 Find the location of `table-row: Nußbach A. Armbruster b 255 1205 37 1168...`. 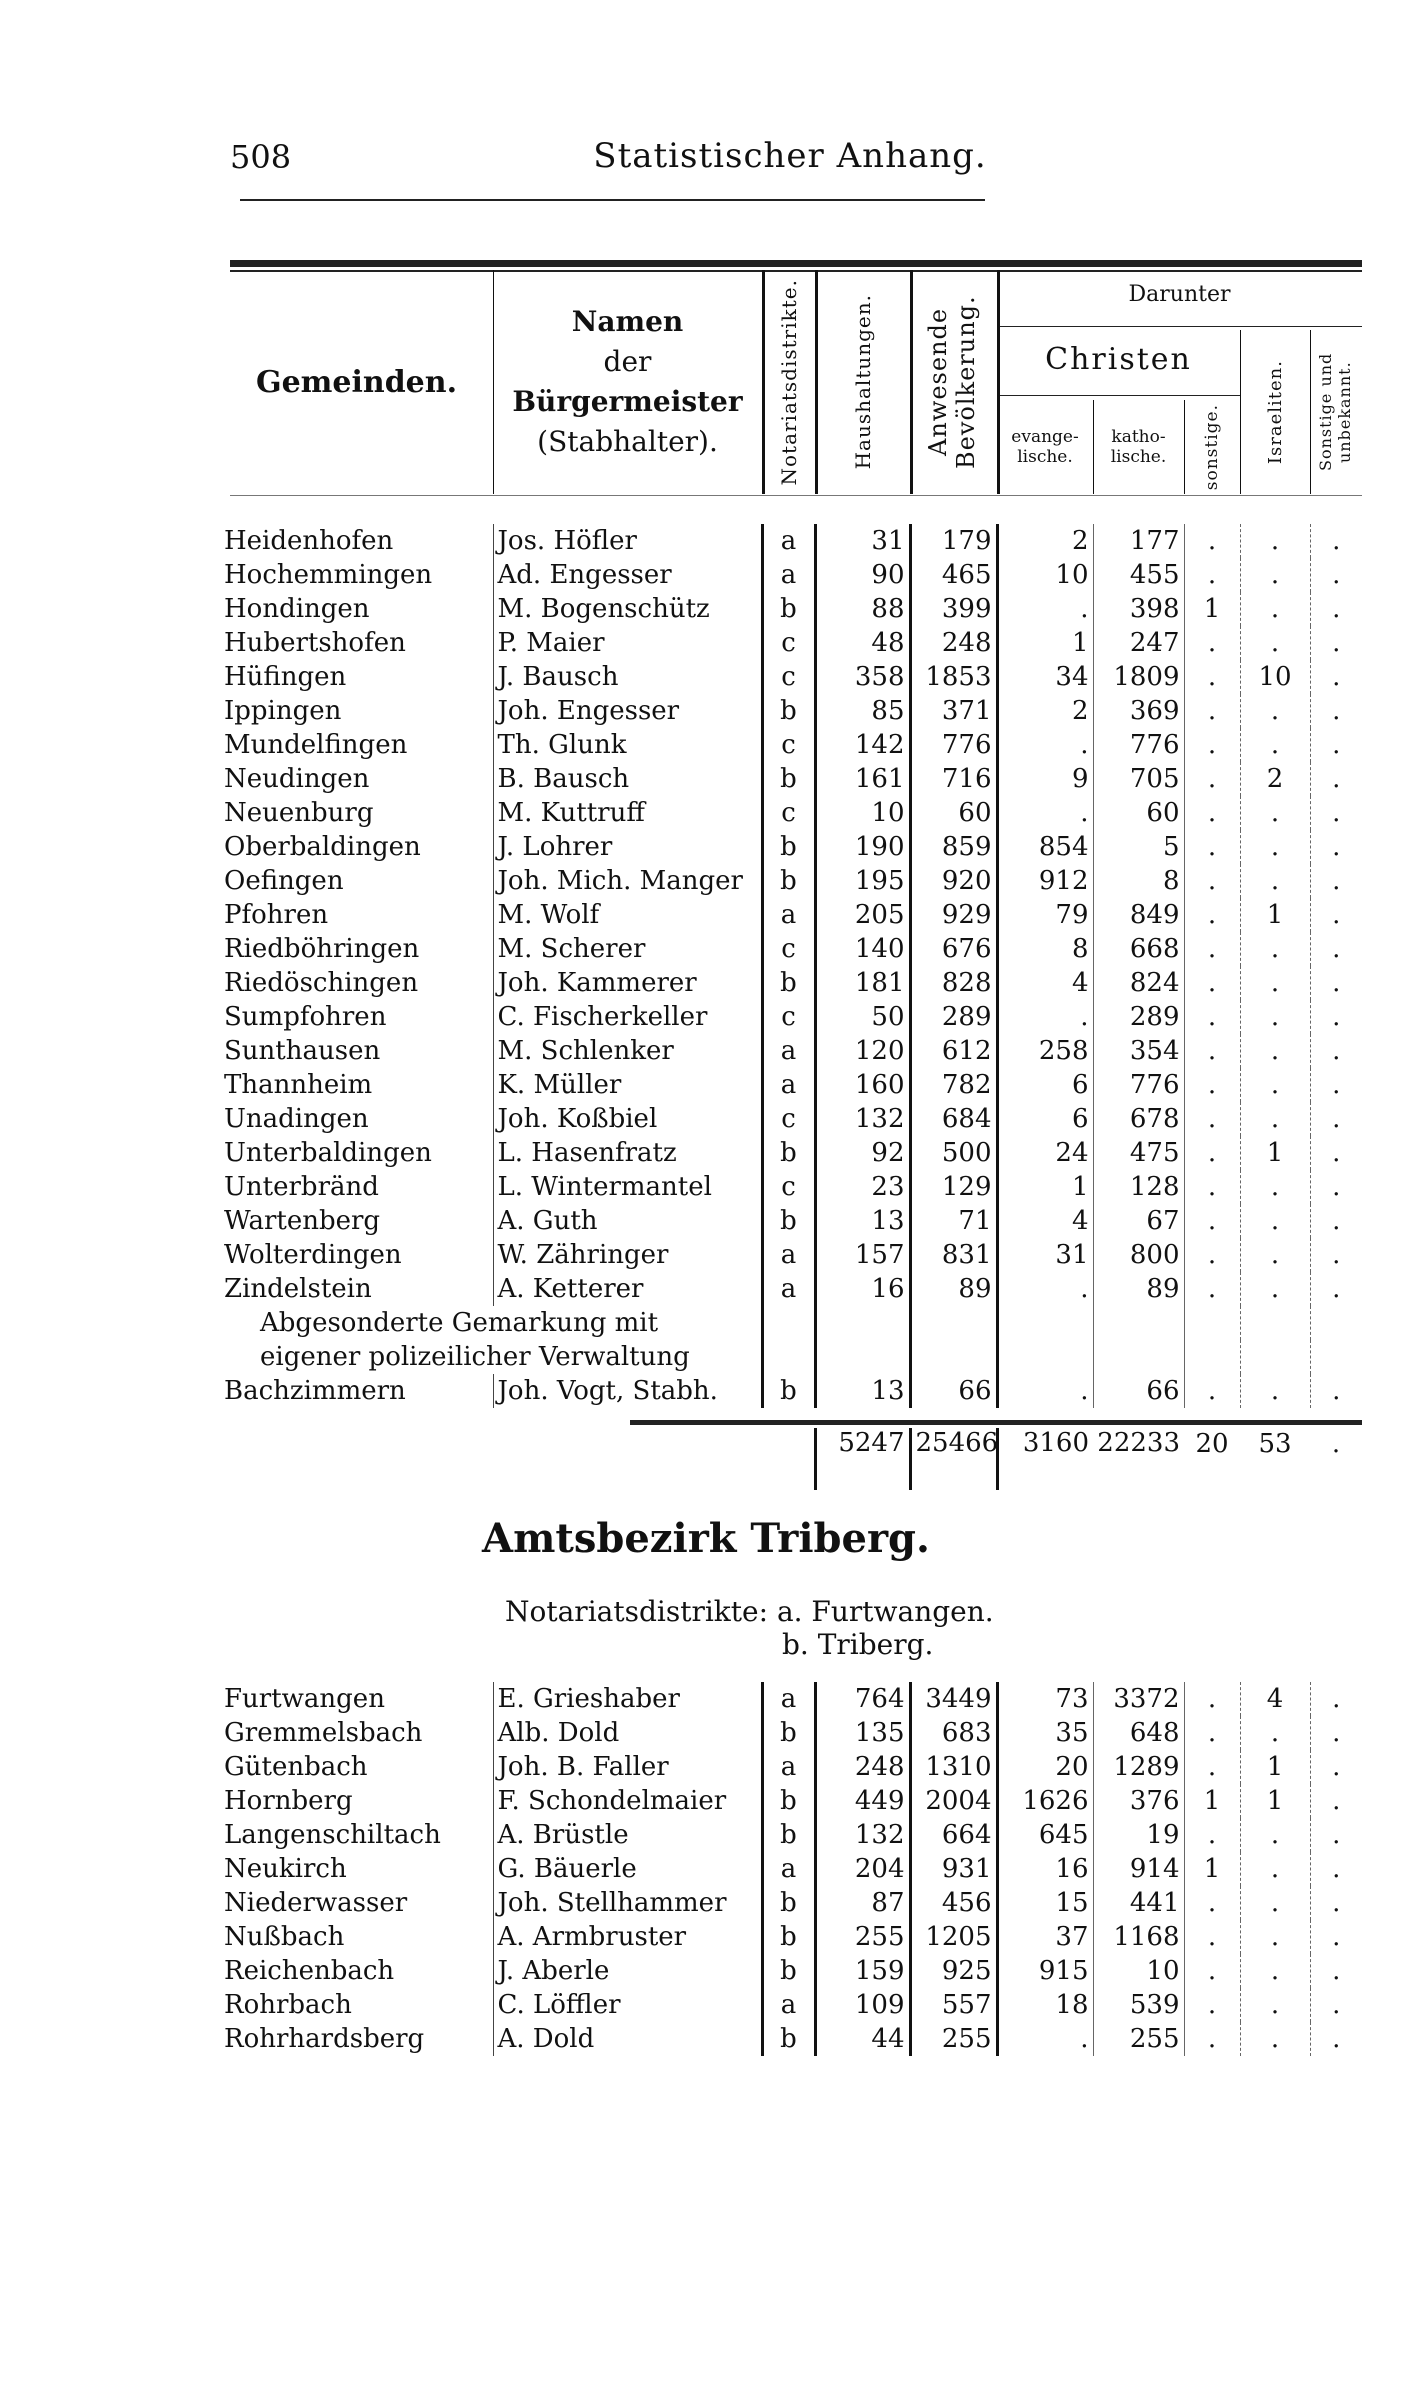

table-row: Nußbach A. Armbruster b 255 1205 37 1168... is located at coordinates (791, 1937).